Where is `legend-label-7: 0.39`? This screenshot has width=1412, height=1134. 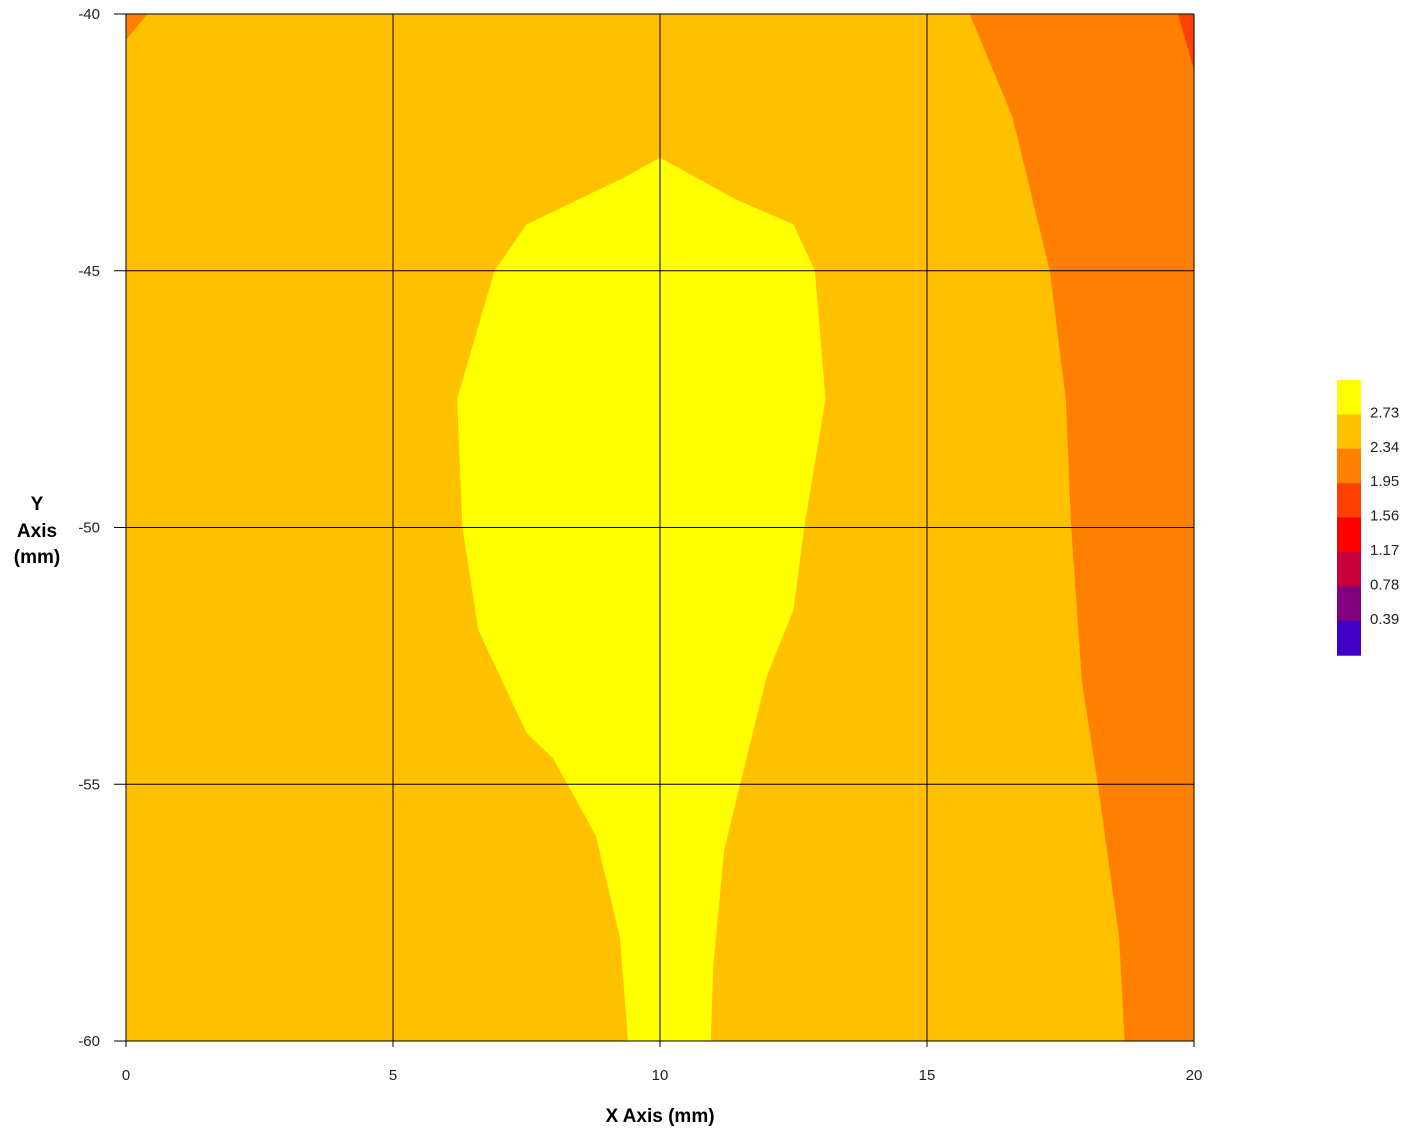
legend-label-7: 0.39 is located at coordinates (1384, 619).